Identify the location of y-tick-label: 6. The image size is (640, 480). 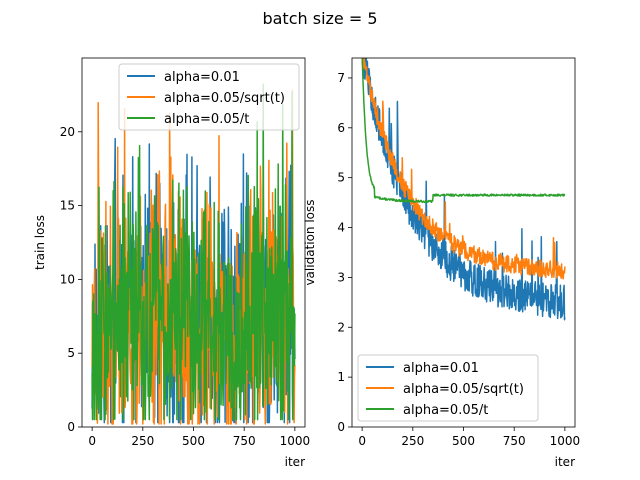
(341, 128).